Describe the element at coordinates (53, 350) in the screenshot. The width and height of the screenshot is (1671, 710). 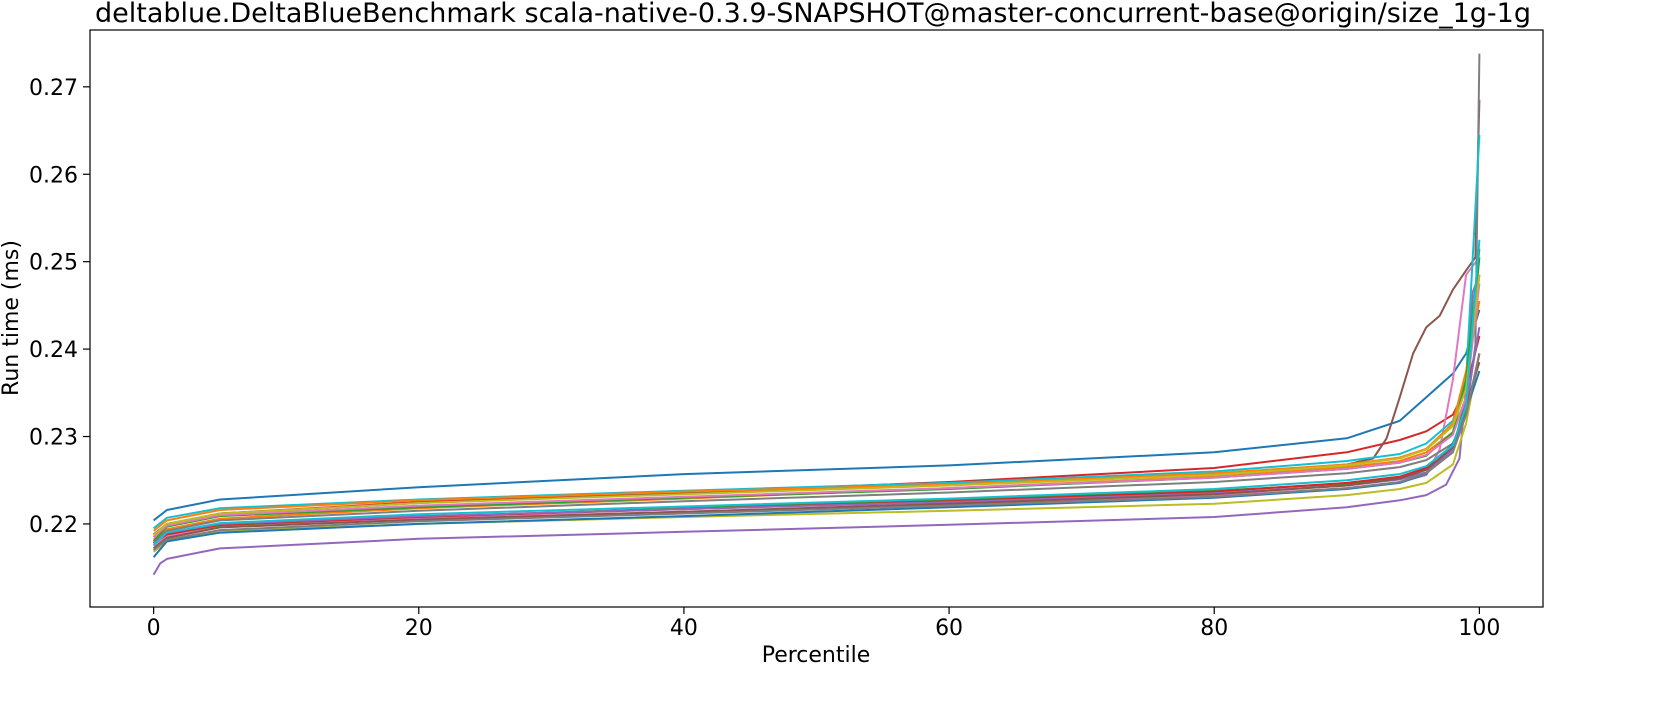
I see `y-tick-label: 0.24` at that location.